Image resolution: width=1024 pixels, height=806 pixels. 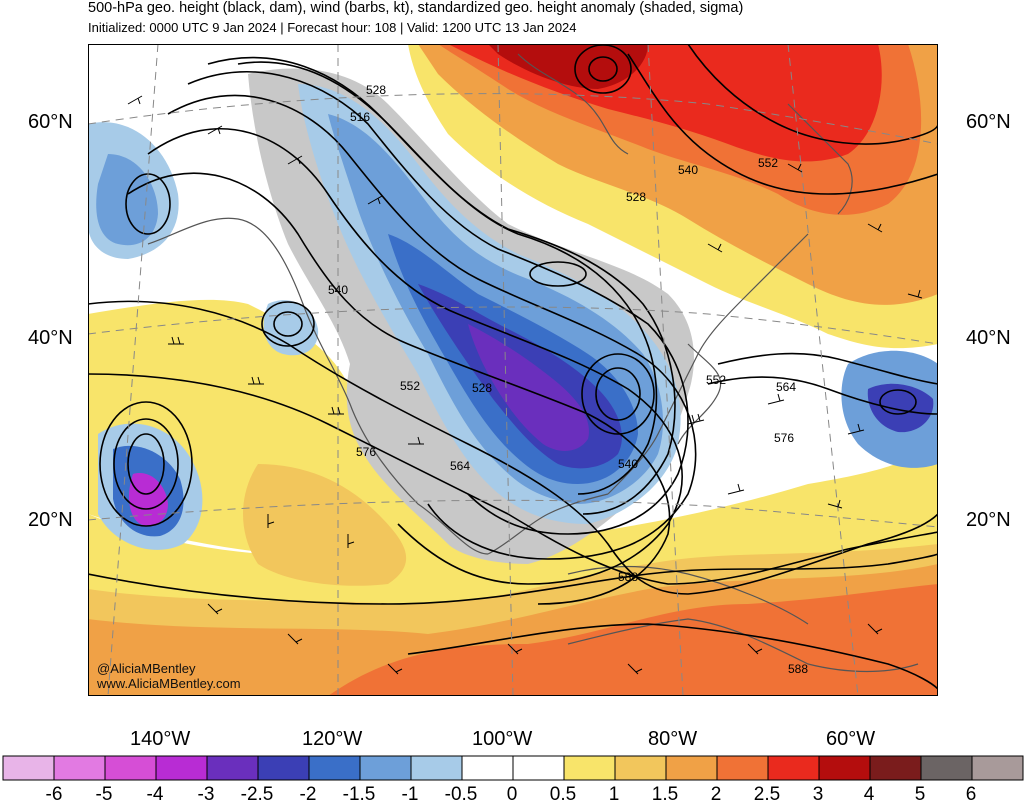 I want to click on colorbar-label: -0.5, so click(x=461, y=794).